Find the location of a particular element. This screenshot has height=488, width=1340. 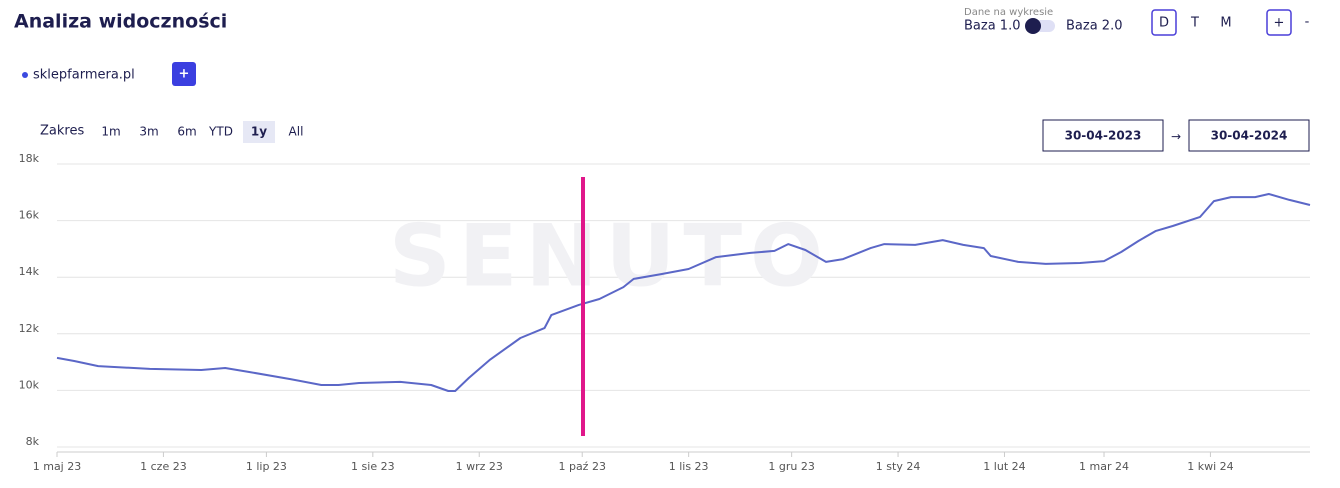

range-text: 1m is located at coordinates (110, 132).